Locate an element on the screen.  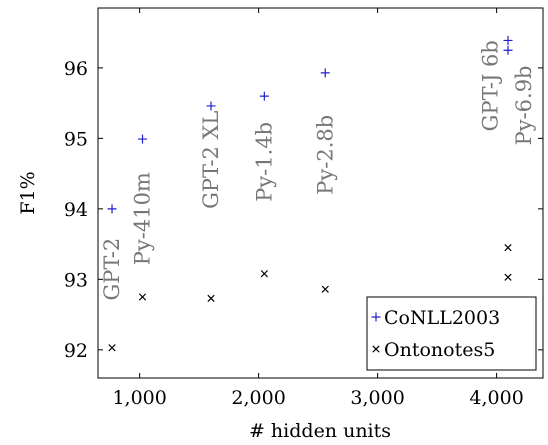
annotation-py-2-8b: Py-2.8b is located at coordinates (325, 155).